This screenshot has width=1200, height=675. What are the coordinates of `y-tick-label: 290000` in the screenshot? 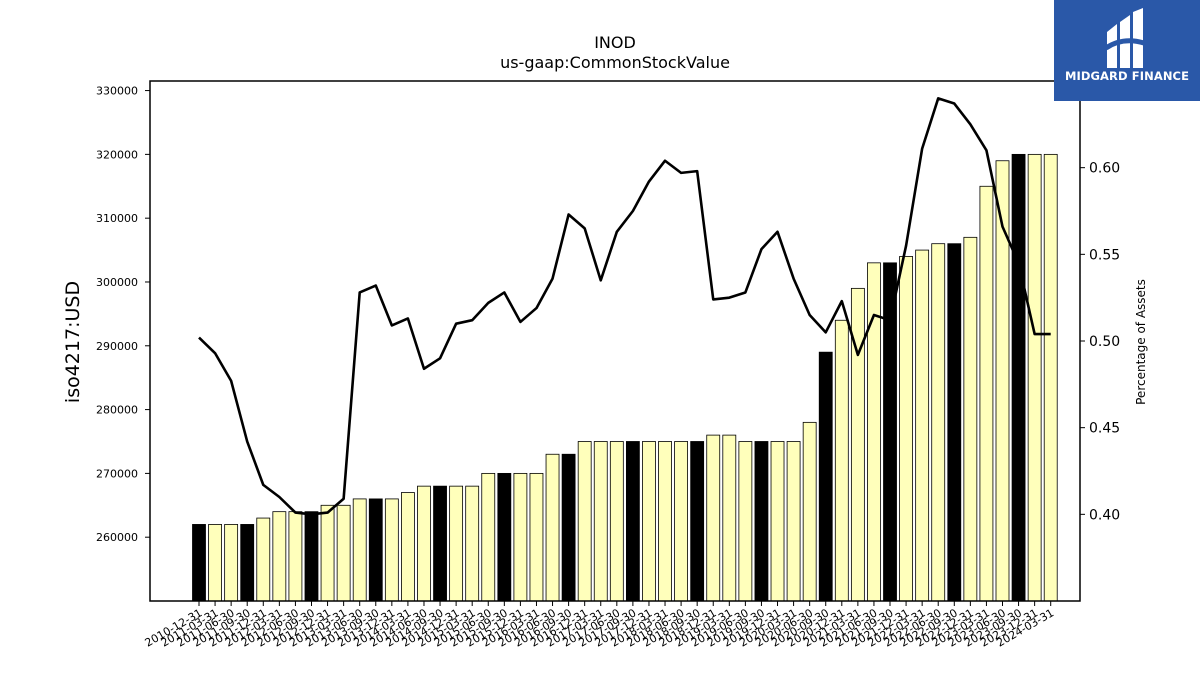 It's located at (117, 346).